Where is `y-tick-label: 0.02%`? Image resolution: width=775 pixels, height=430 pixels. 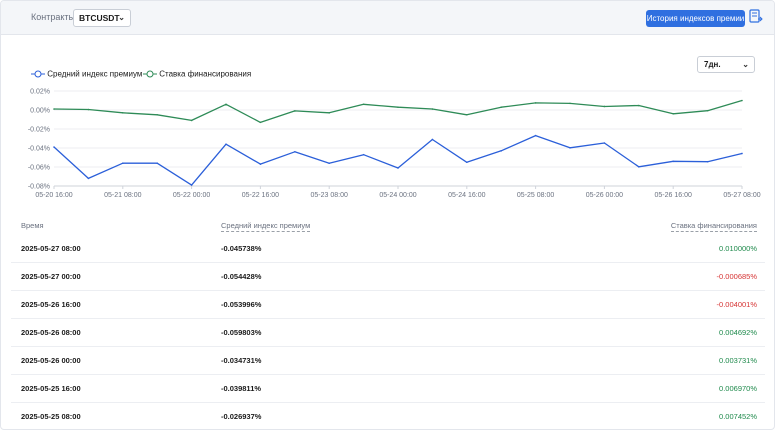
y-tick-label: 0.02% is located at coordinates (40, 92).